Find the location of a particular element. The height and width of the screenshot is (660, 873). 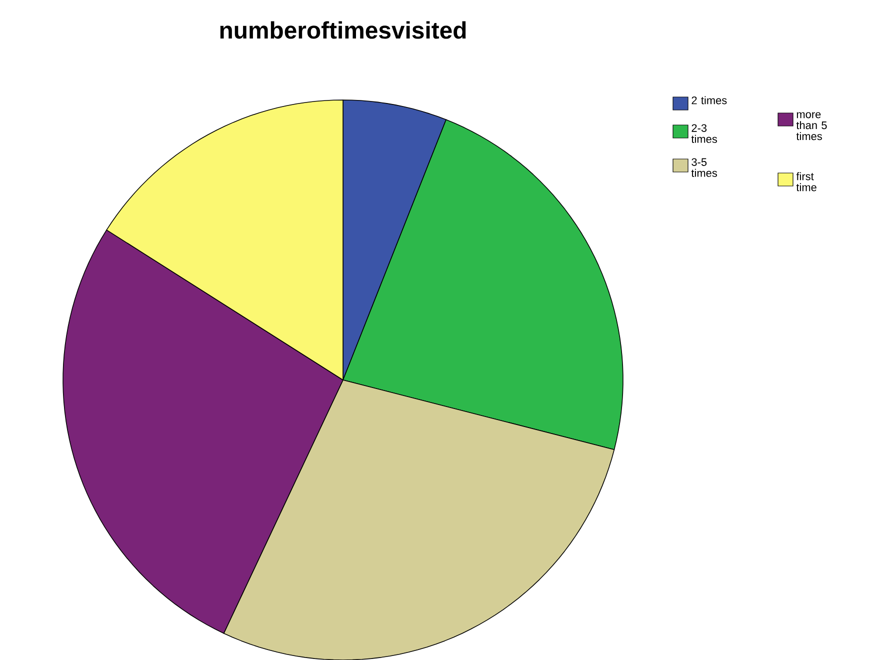

legend-label: 2-3 times is located at coordinates (704, 133).